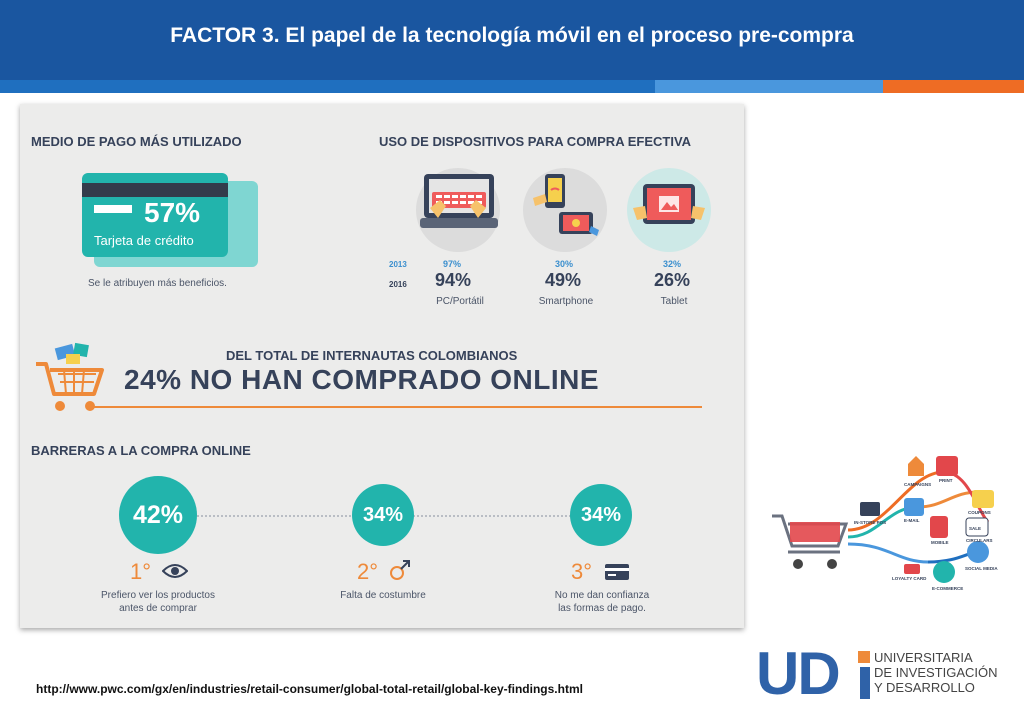 The height and width of the screenshot is (709, 1024). Describe the element at coordinates (383, 515) in the screenshot. I see `barrier-percent-2: 34%` at that location.